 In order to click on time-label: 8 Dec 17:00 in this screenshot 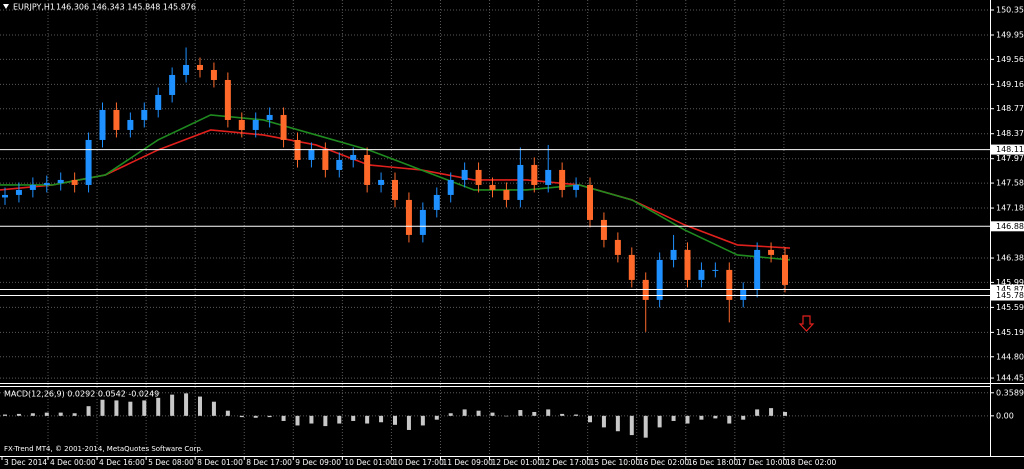, I will do `click(269, 462)`.